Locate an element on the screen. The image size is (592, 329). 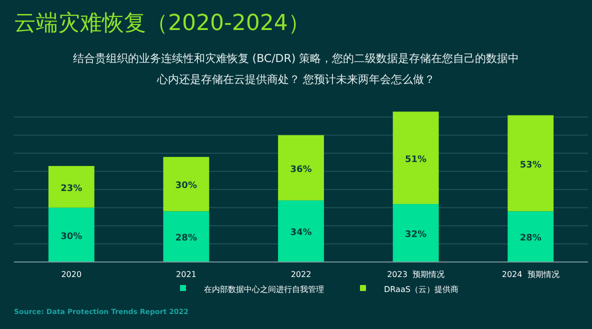
x-tick-label: 2020 is located at coordinates (71, 274).